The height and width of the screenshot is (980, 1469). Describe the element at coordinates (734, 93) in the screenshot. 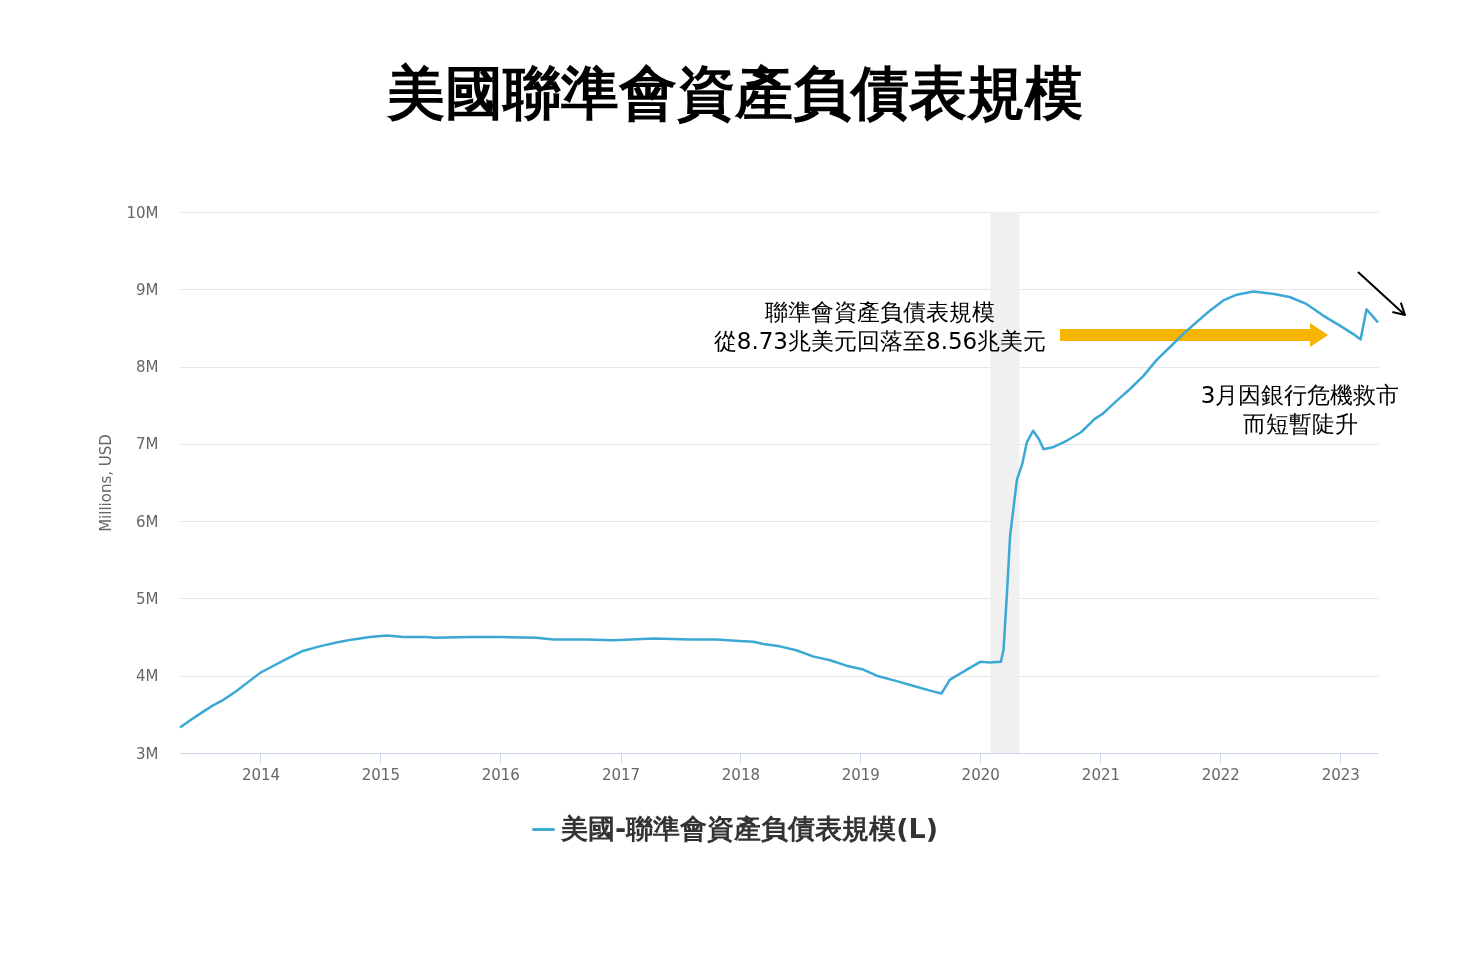

I see `chart-title: 美國聯準會資產負債表規模` at that location.